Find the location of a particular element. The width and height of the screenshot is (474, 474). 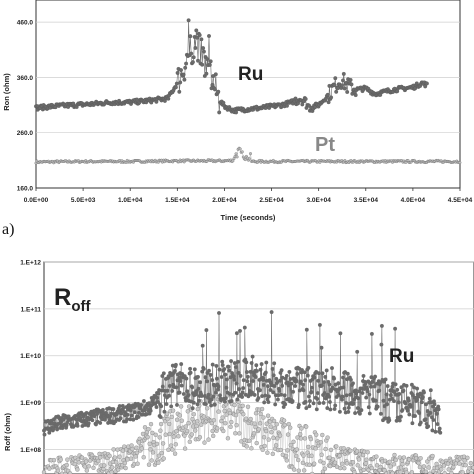

annotation-pt-a: Pt is located at coordinates (325, 145).